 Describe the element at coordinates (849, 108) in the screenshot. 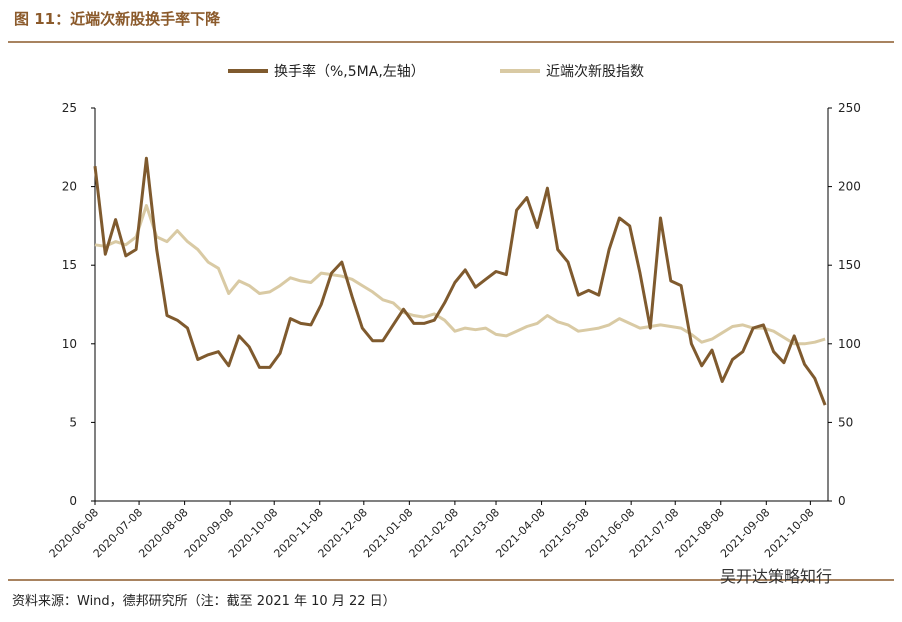

I see `y2-tick-label: 250` at that location.